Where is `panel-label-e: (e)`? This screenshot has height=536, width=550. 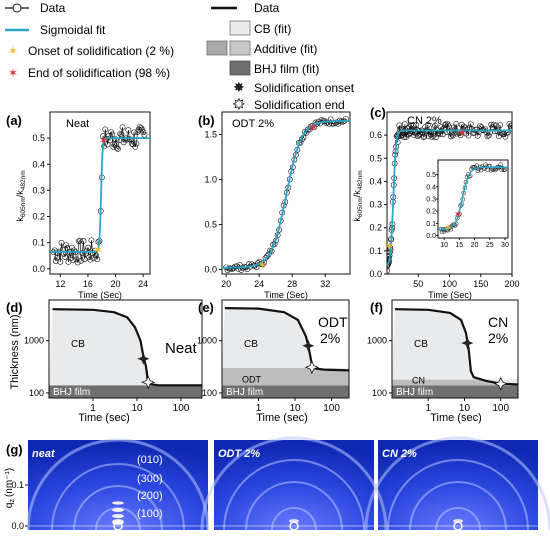 panel-label-e: (e) is located at coordinates (206, 307).